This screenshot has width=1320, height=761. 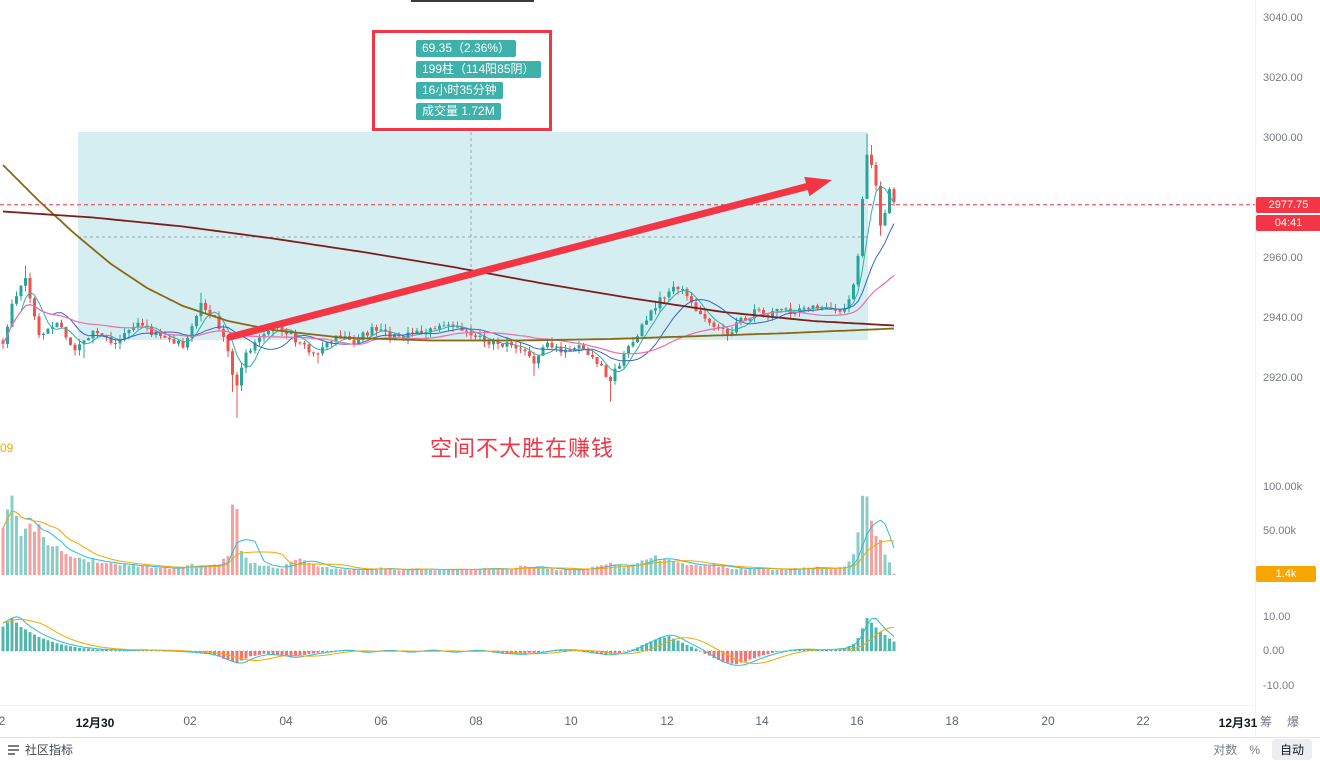 I want to click on price-axis-label: 2960.00, so click(x=1283, y=258).